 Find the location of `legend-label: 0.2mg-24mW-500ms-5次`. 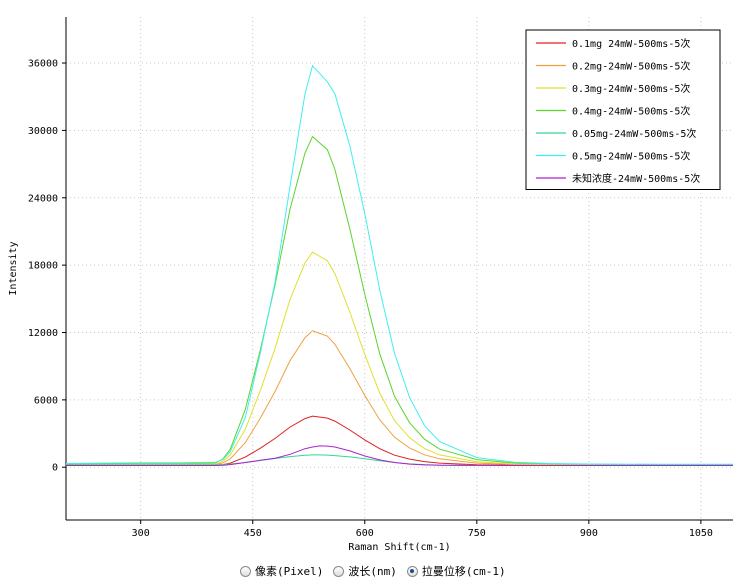

legend-label: 0.2mg-24mW-500ms-5次 is located at coordinates (631, 66).